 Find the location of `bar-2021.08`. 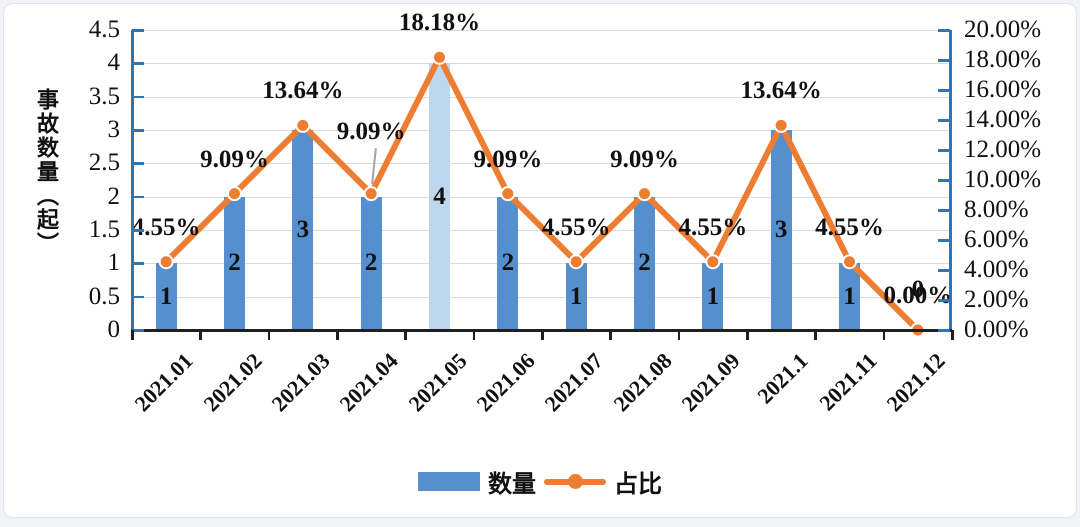

bar-2021.08 is located at coordinates (644, 263).